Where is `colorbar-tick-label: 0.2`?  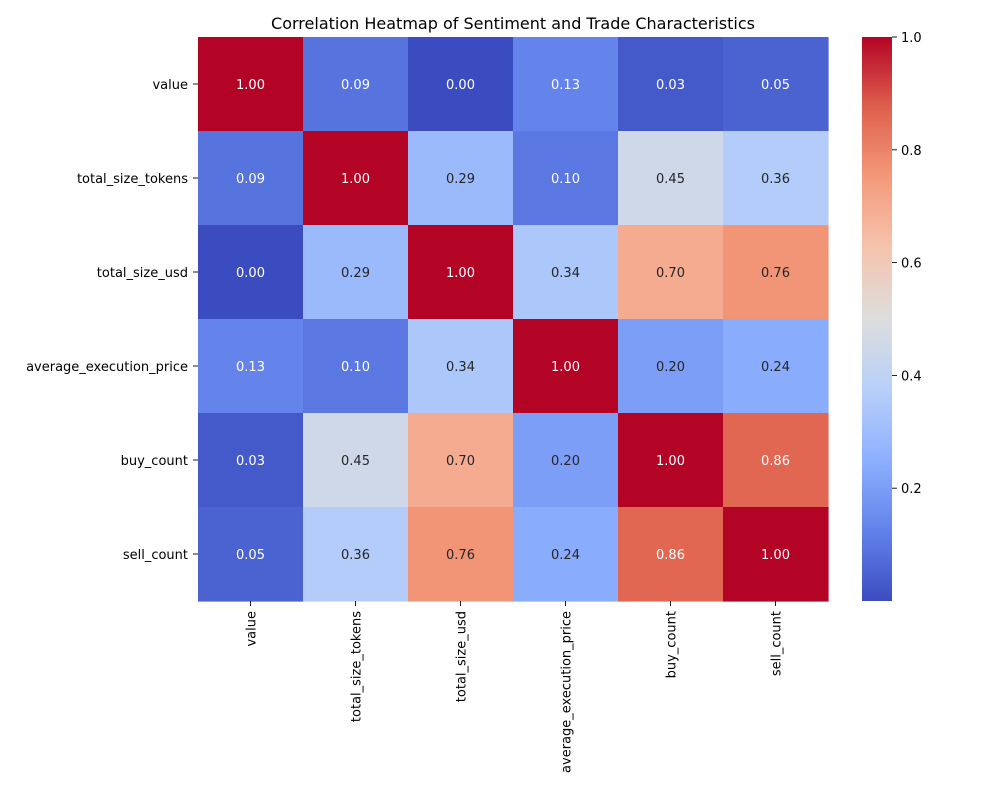
colorbar-tick-label: 0.2 is located at coordinates (911, 489).